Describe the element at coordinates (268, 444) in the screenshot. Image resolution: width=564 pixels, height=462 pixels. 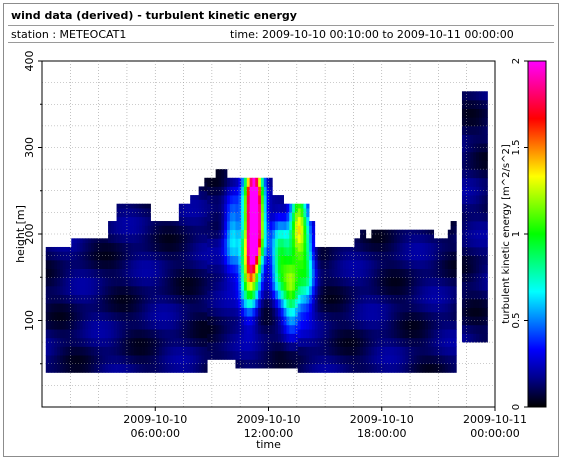
I see `x-axis-label: time` at that location.